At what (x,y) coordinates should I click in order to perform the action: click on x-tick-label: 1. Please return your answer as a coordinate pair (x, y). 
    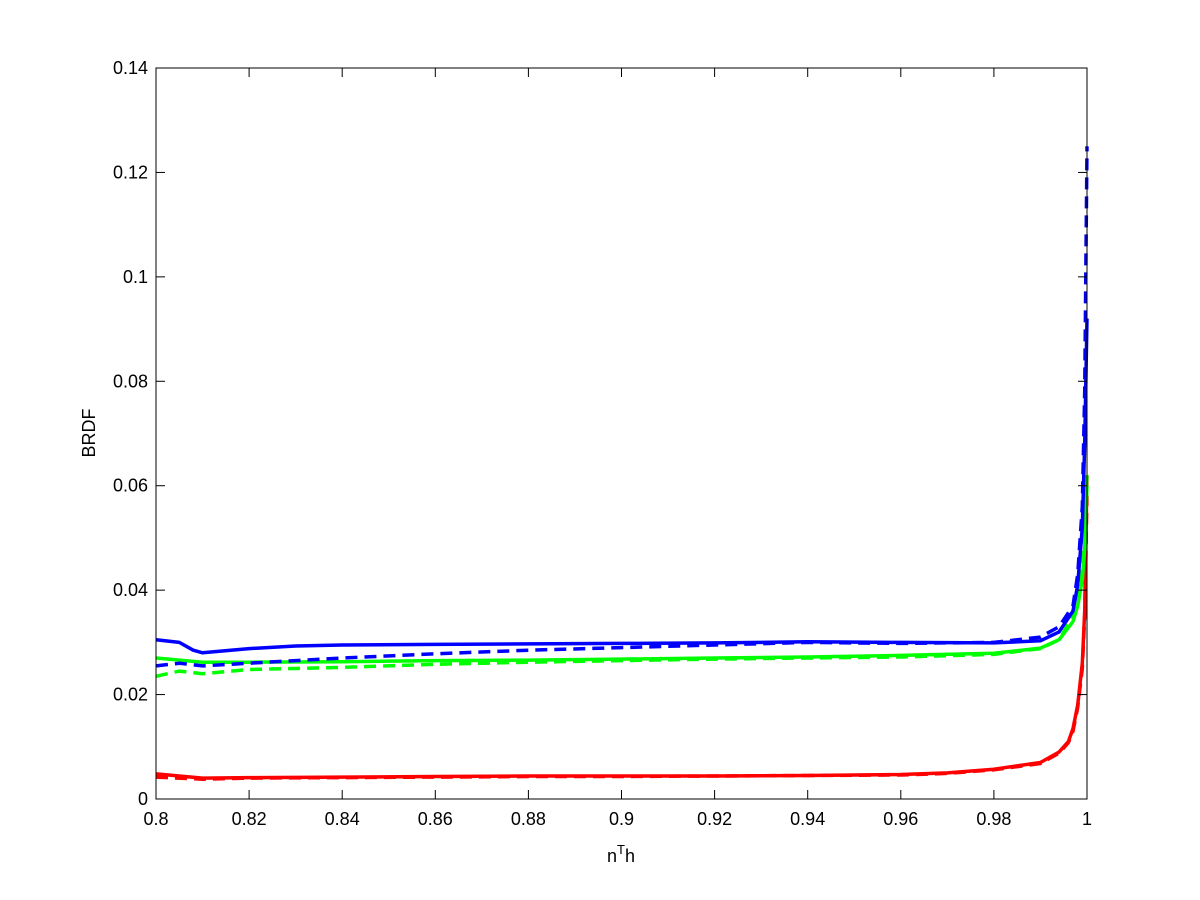
    Looking at the image, I should click on (1087, 819).